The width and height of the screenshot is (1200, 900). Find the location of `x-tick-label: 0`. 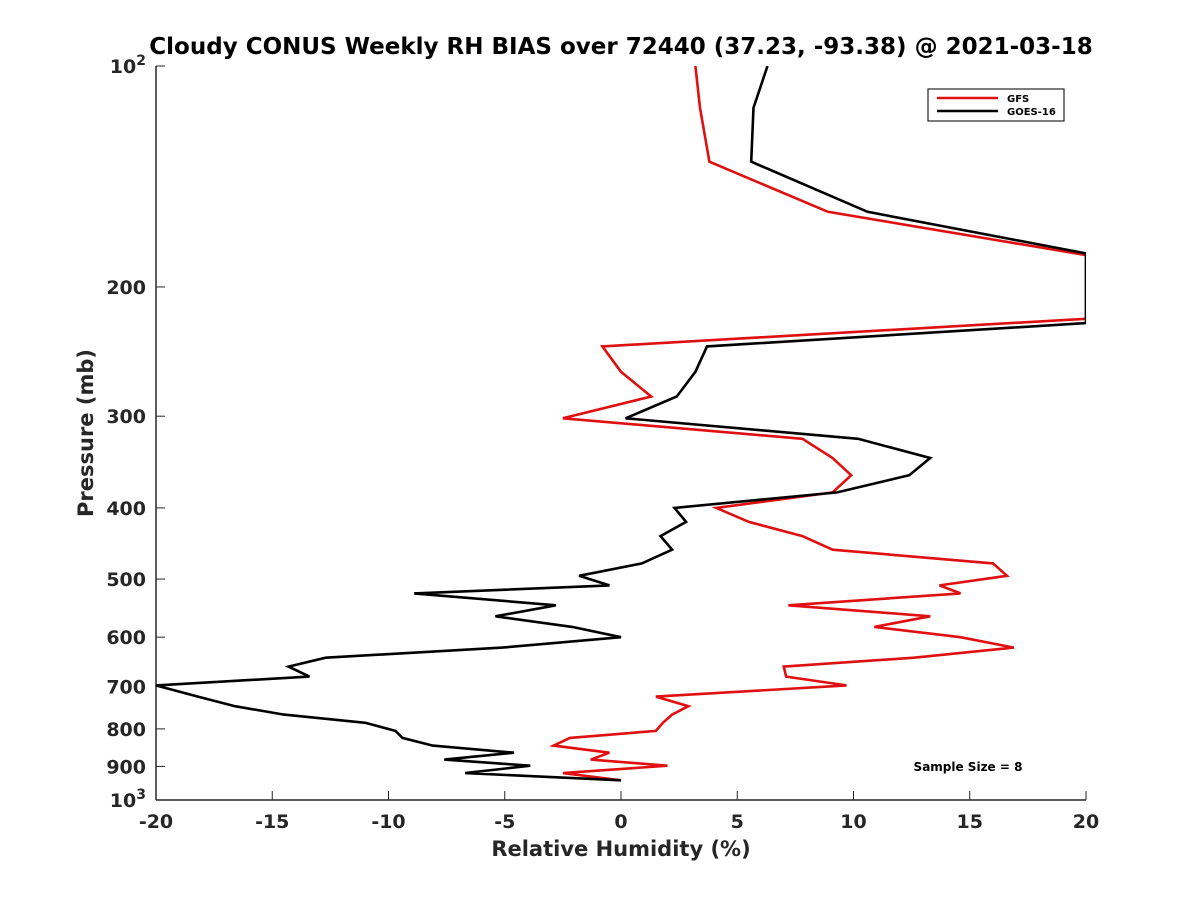

x-tick-label: 0 is located at coordinates (620, 822).